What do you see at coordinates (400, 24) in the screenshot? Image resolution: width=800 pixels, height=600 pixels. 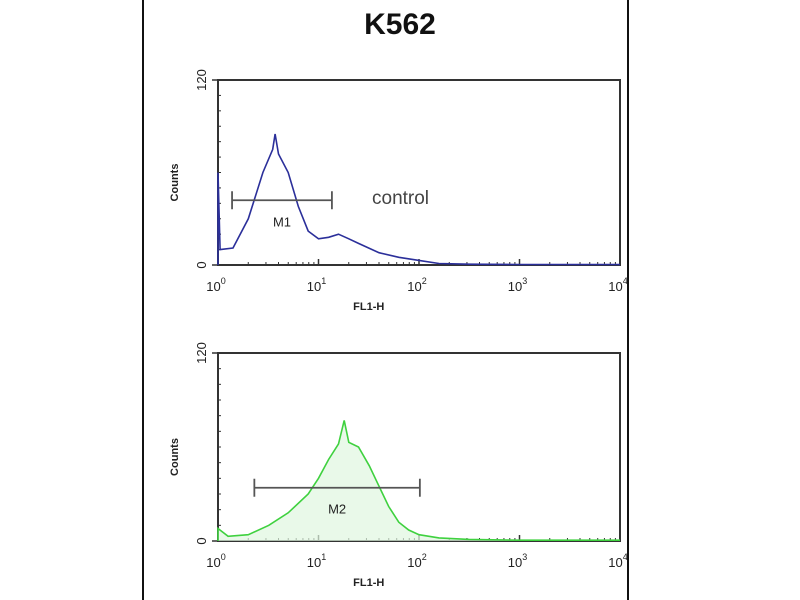 I see `figure-title: K562` at bounding box center [400, 24].